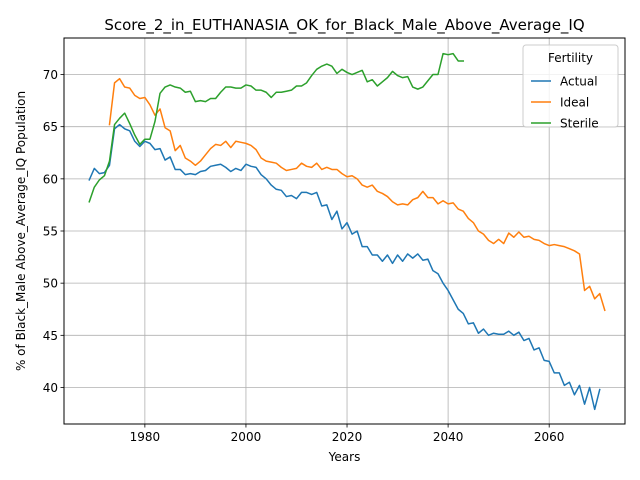 This screenshot has width=640, height=480. I want to click on legend: Fertility Actual Ideal Sterile, so click(570, 87).